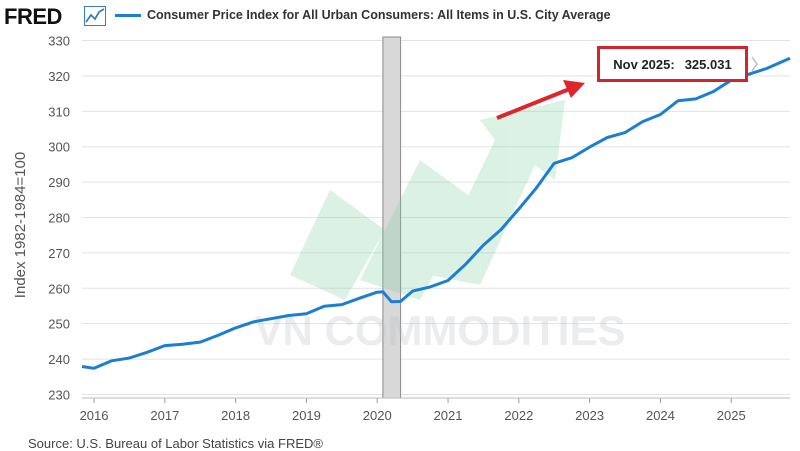 The image size is (800, 451). What do you see at coordinates (235, 415) in the screenshot?
I see `x-tick-label: 2018` at bounding box center [235, 415].